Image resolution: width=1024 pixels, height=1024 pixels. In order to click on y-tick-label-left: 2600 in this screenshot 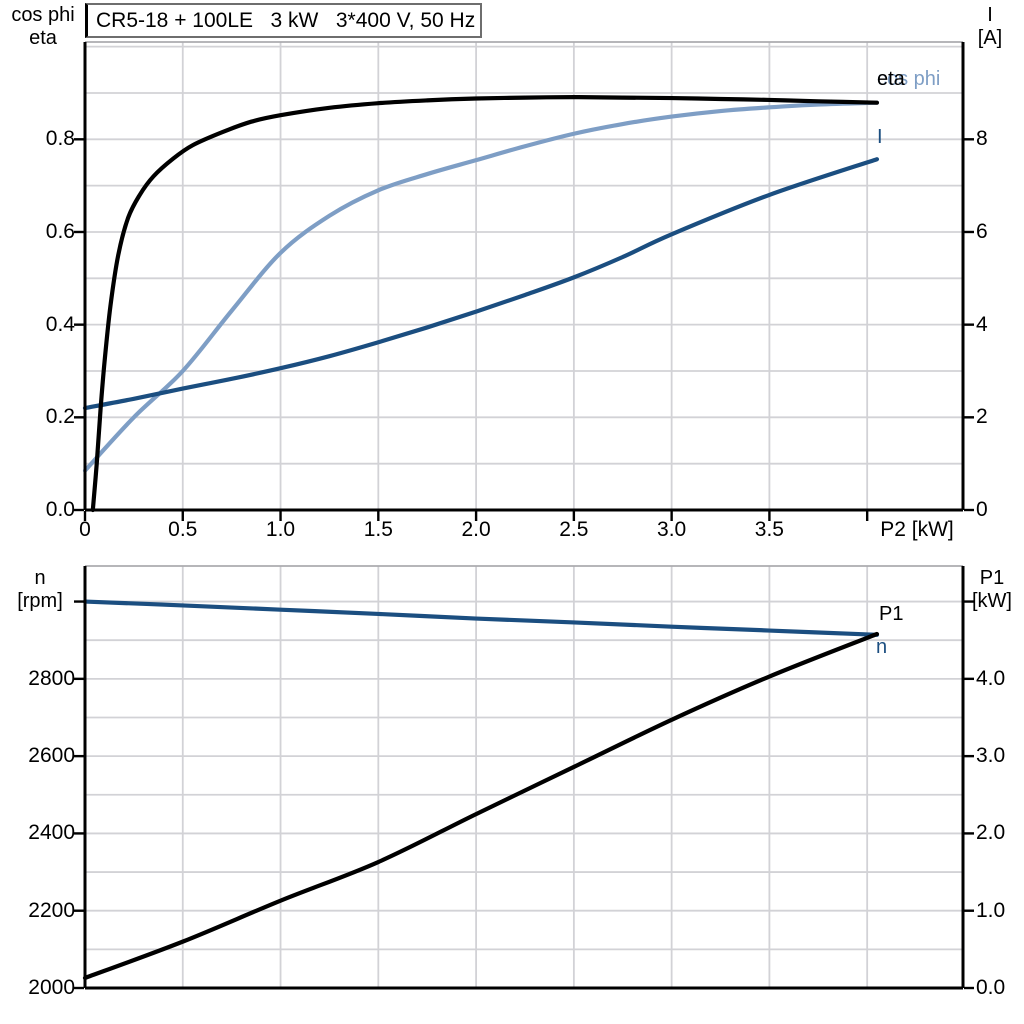, I will do `click(51, 756)`.